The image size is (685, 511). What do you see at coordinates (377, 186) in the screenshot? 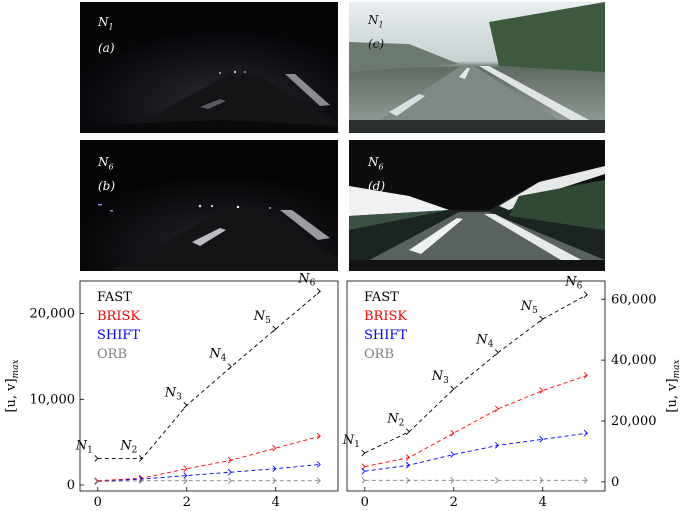
I see `photo-tag: (d)` at bounding box center [377, 186].